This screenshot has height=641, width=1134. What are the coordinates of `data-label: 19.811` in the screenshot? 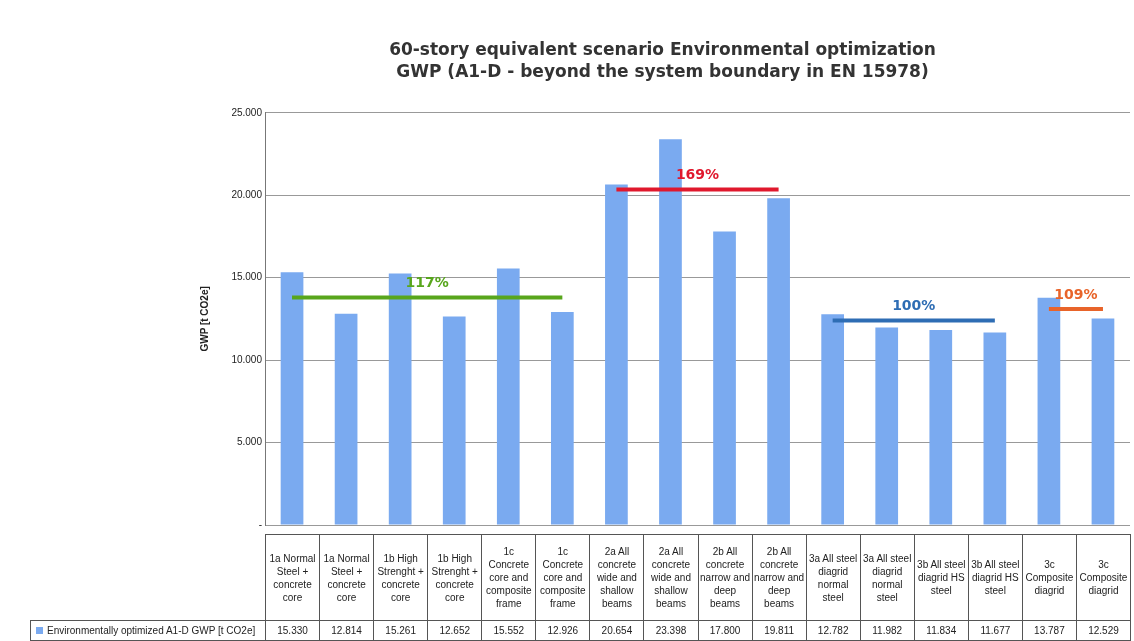 It's located at (779, 630).